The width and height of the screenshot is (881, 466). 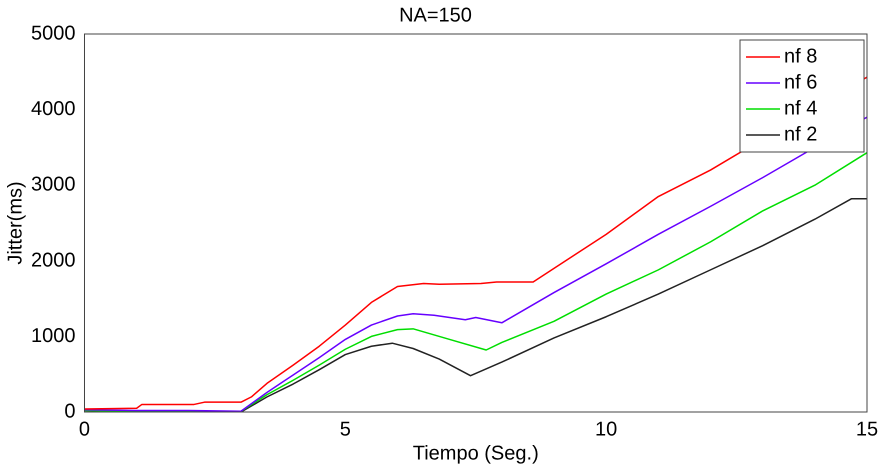 What do you see at coordinates (53, 109) in the screenshot?
I see `y-tick-label: 4000` at bounding box center [53, 109].